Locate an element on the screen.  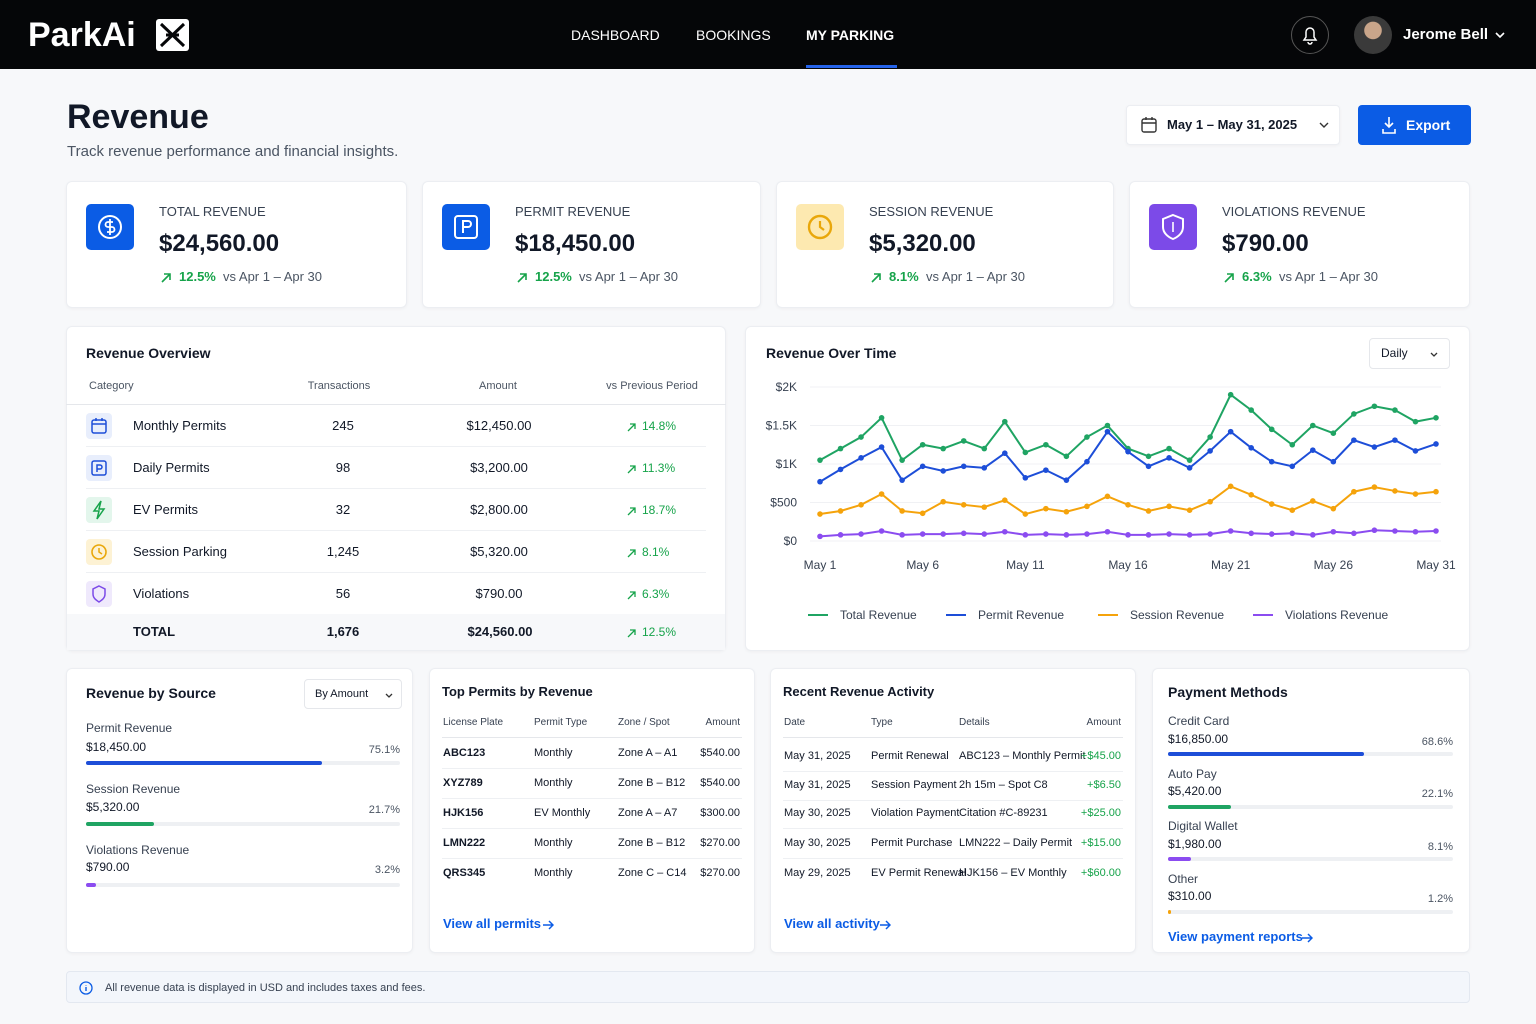
user-chevron is located at coordinates (1500, 34).